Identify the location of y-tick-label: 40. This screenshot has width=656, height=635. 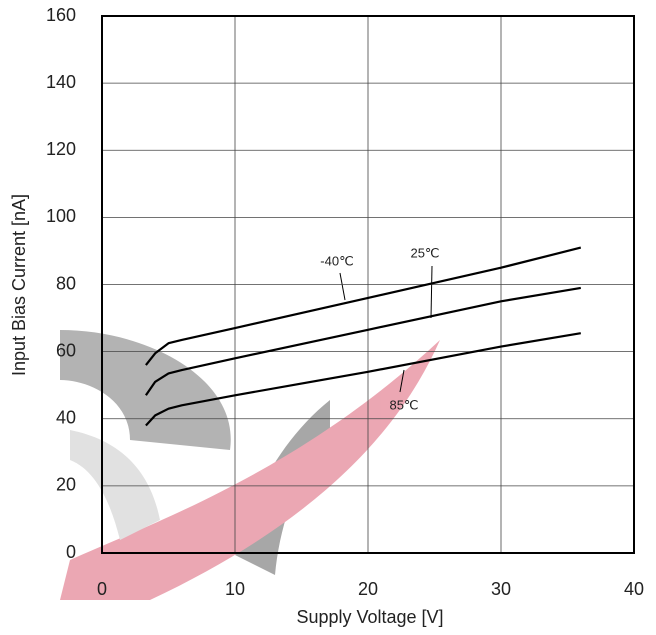
(66, 418).